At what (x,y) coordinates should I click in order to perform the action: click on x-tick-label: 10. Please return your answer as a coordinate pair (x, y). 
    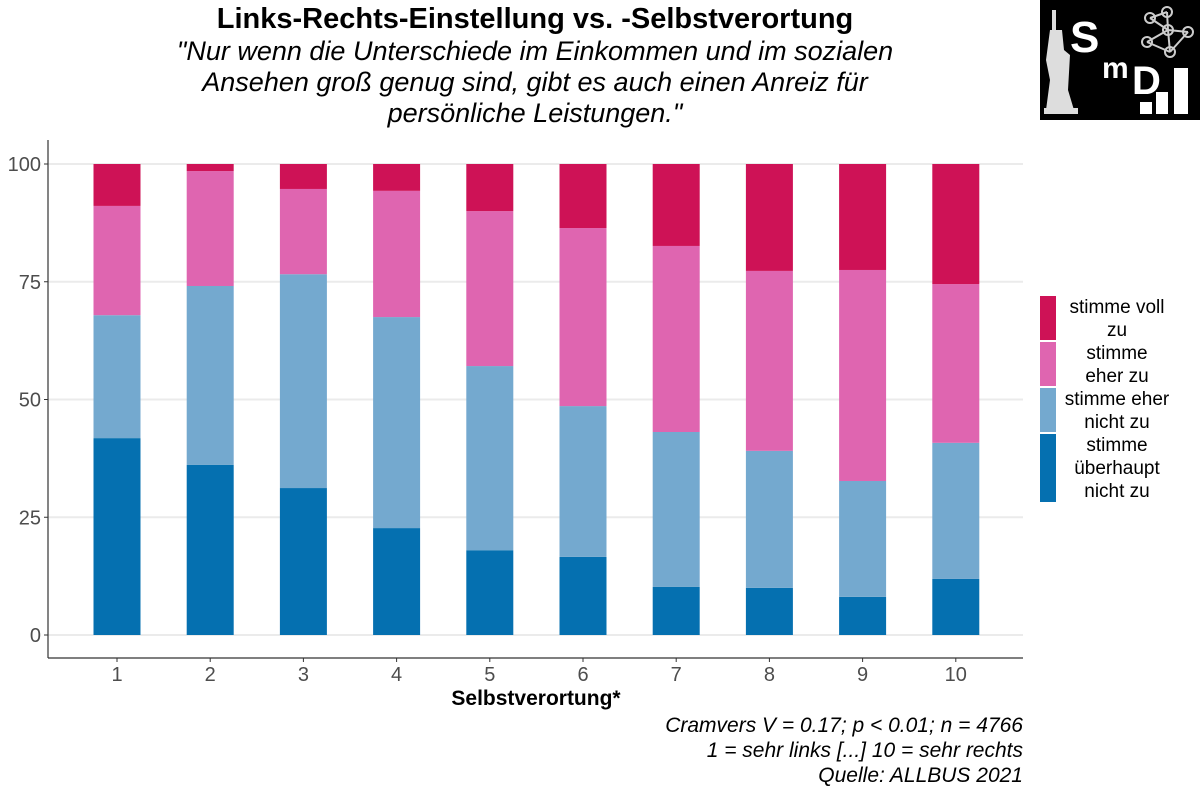
    Looking at the image, I should click on (956, 675).